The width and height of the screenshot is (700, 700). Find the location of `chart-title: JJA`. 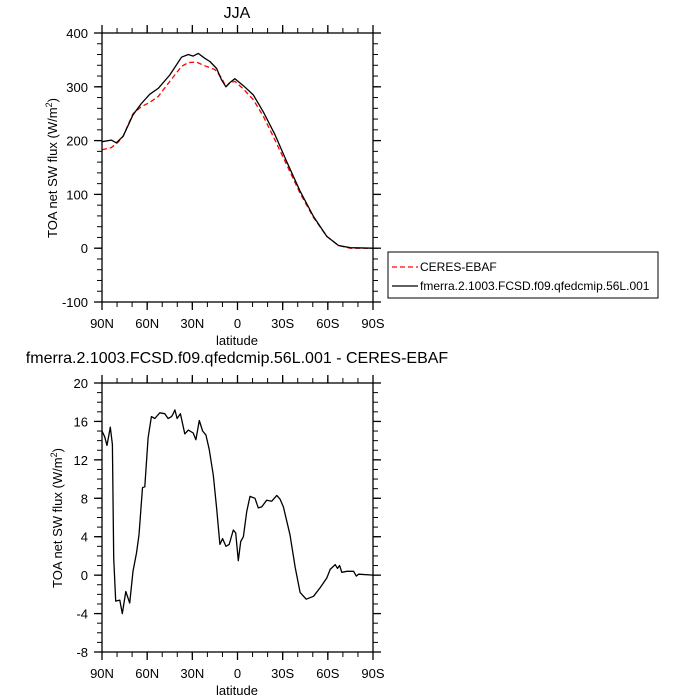

chart-title: JJA is located at coordinates (237, 13).